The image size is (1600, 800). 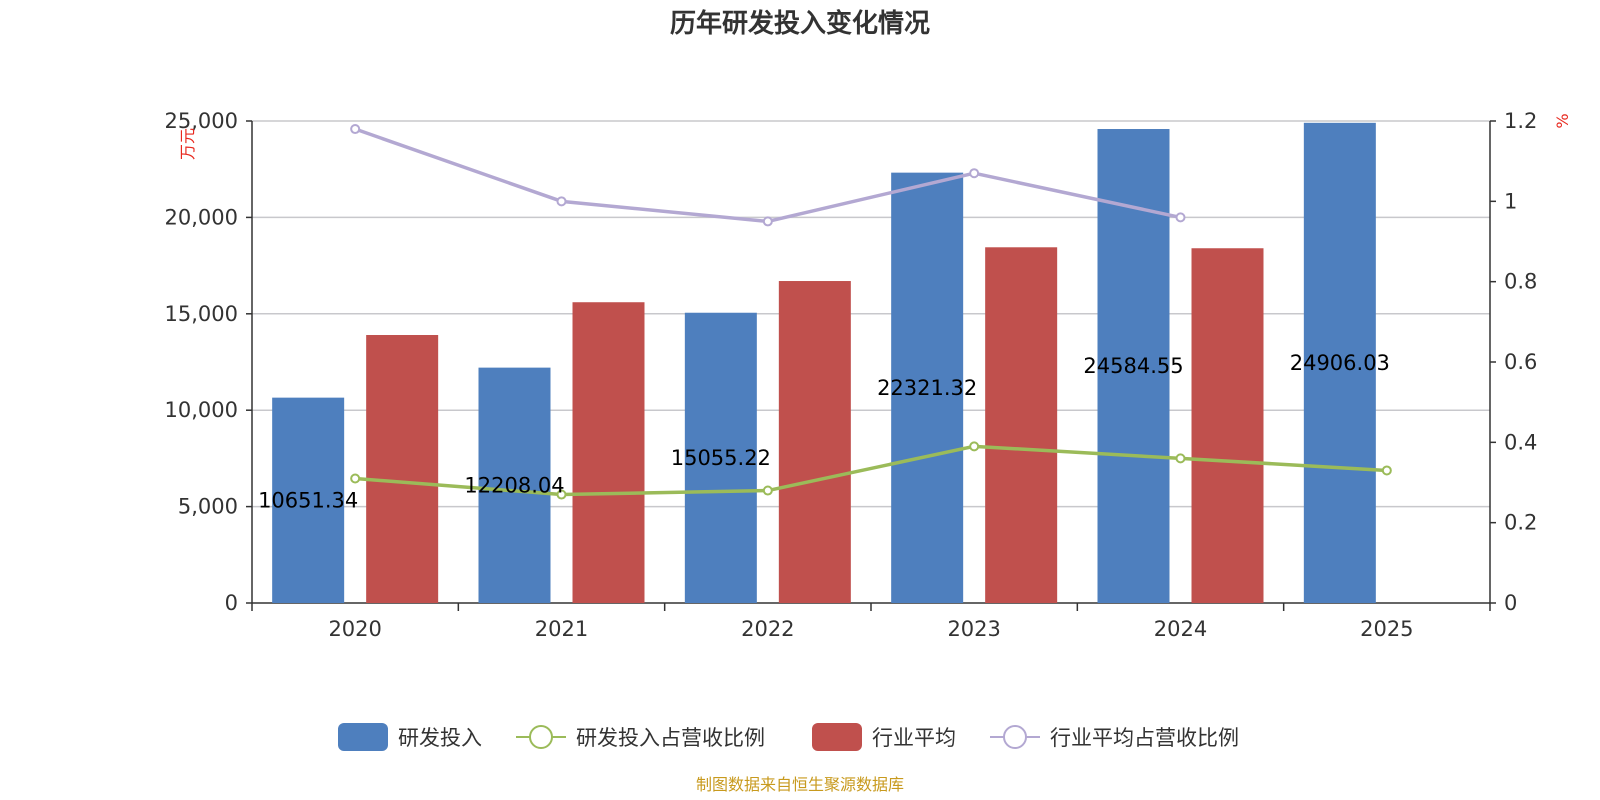 I want to click on legend-swatch-industry-ratio-marker, so click(x=1015, y=737).